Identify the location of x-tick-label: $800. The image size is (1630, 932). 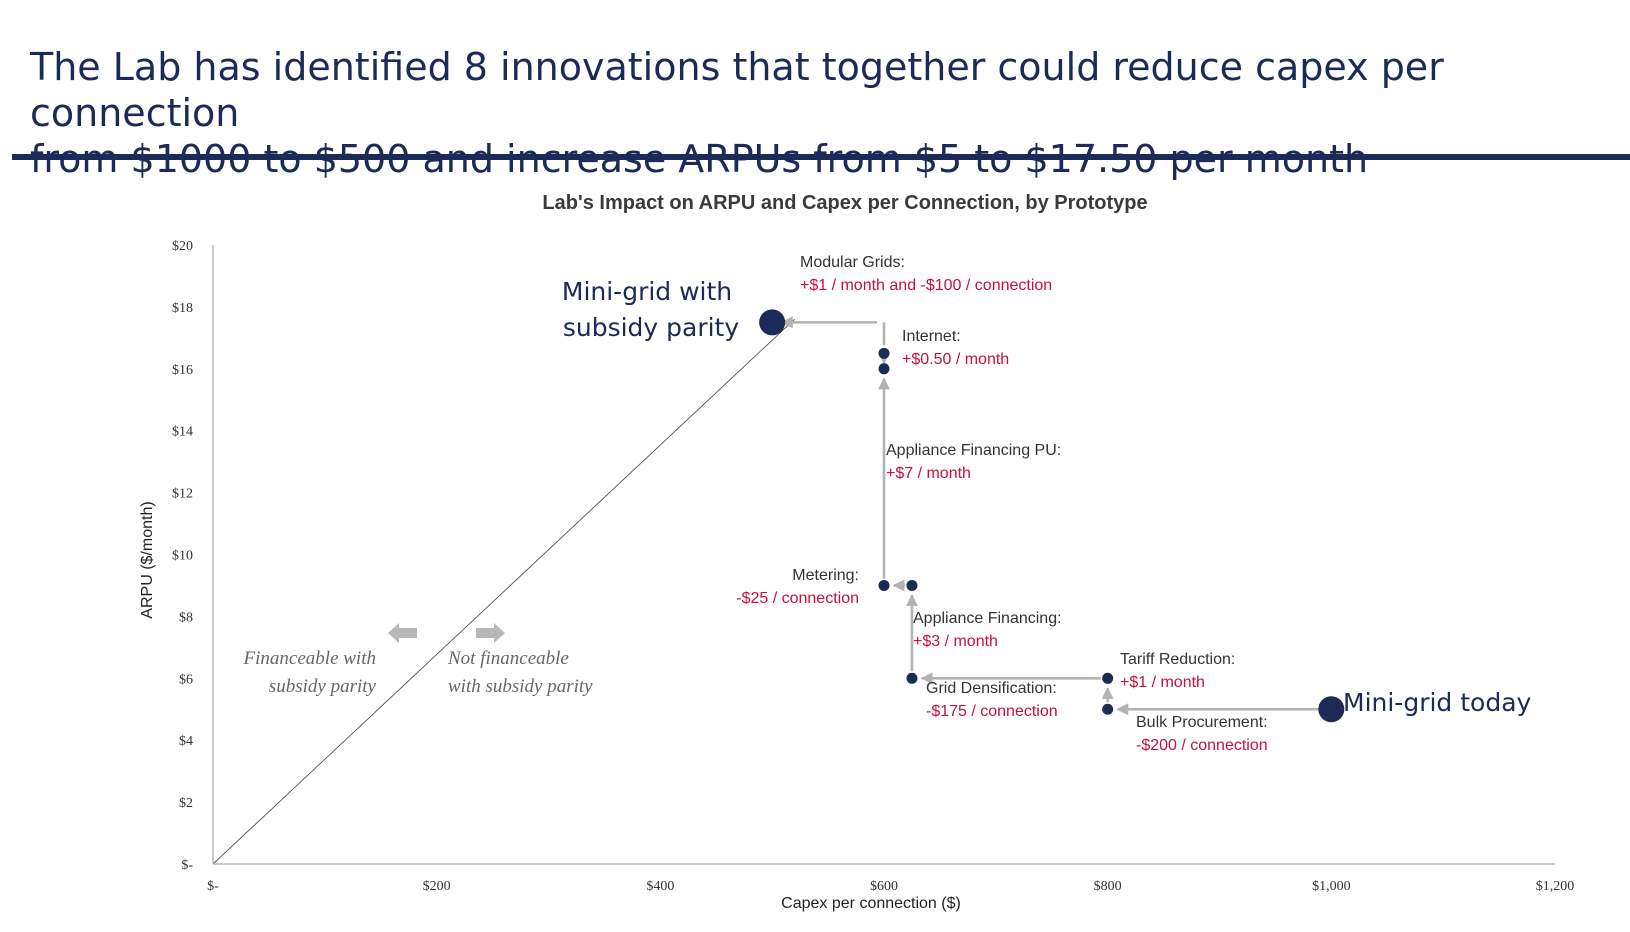
(1108, 886).